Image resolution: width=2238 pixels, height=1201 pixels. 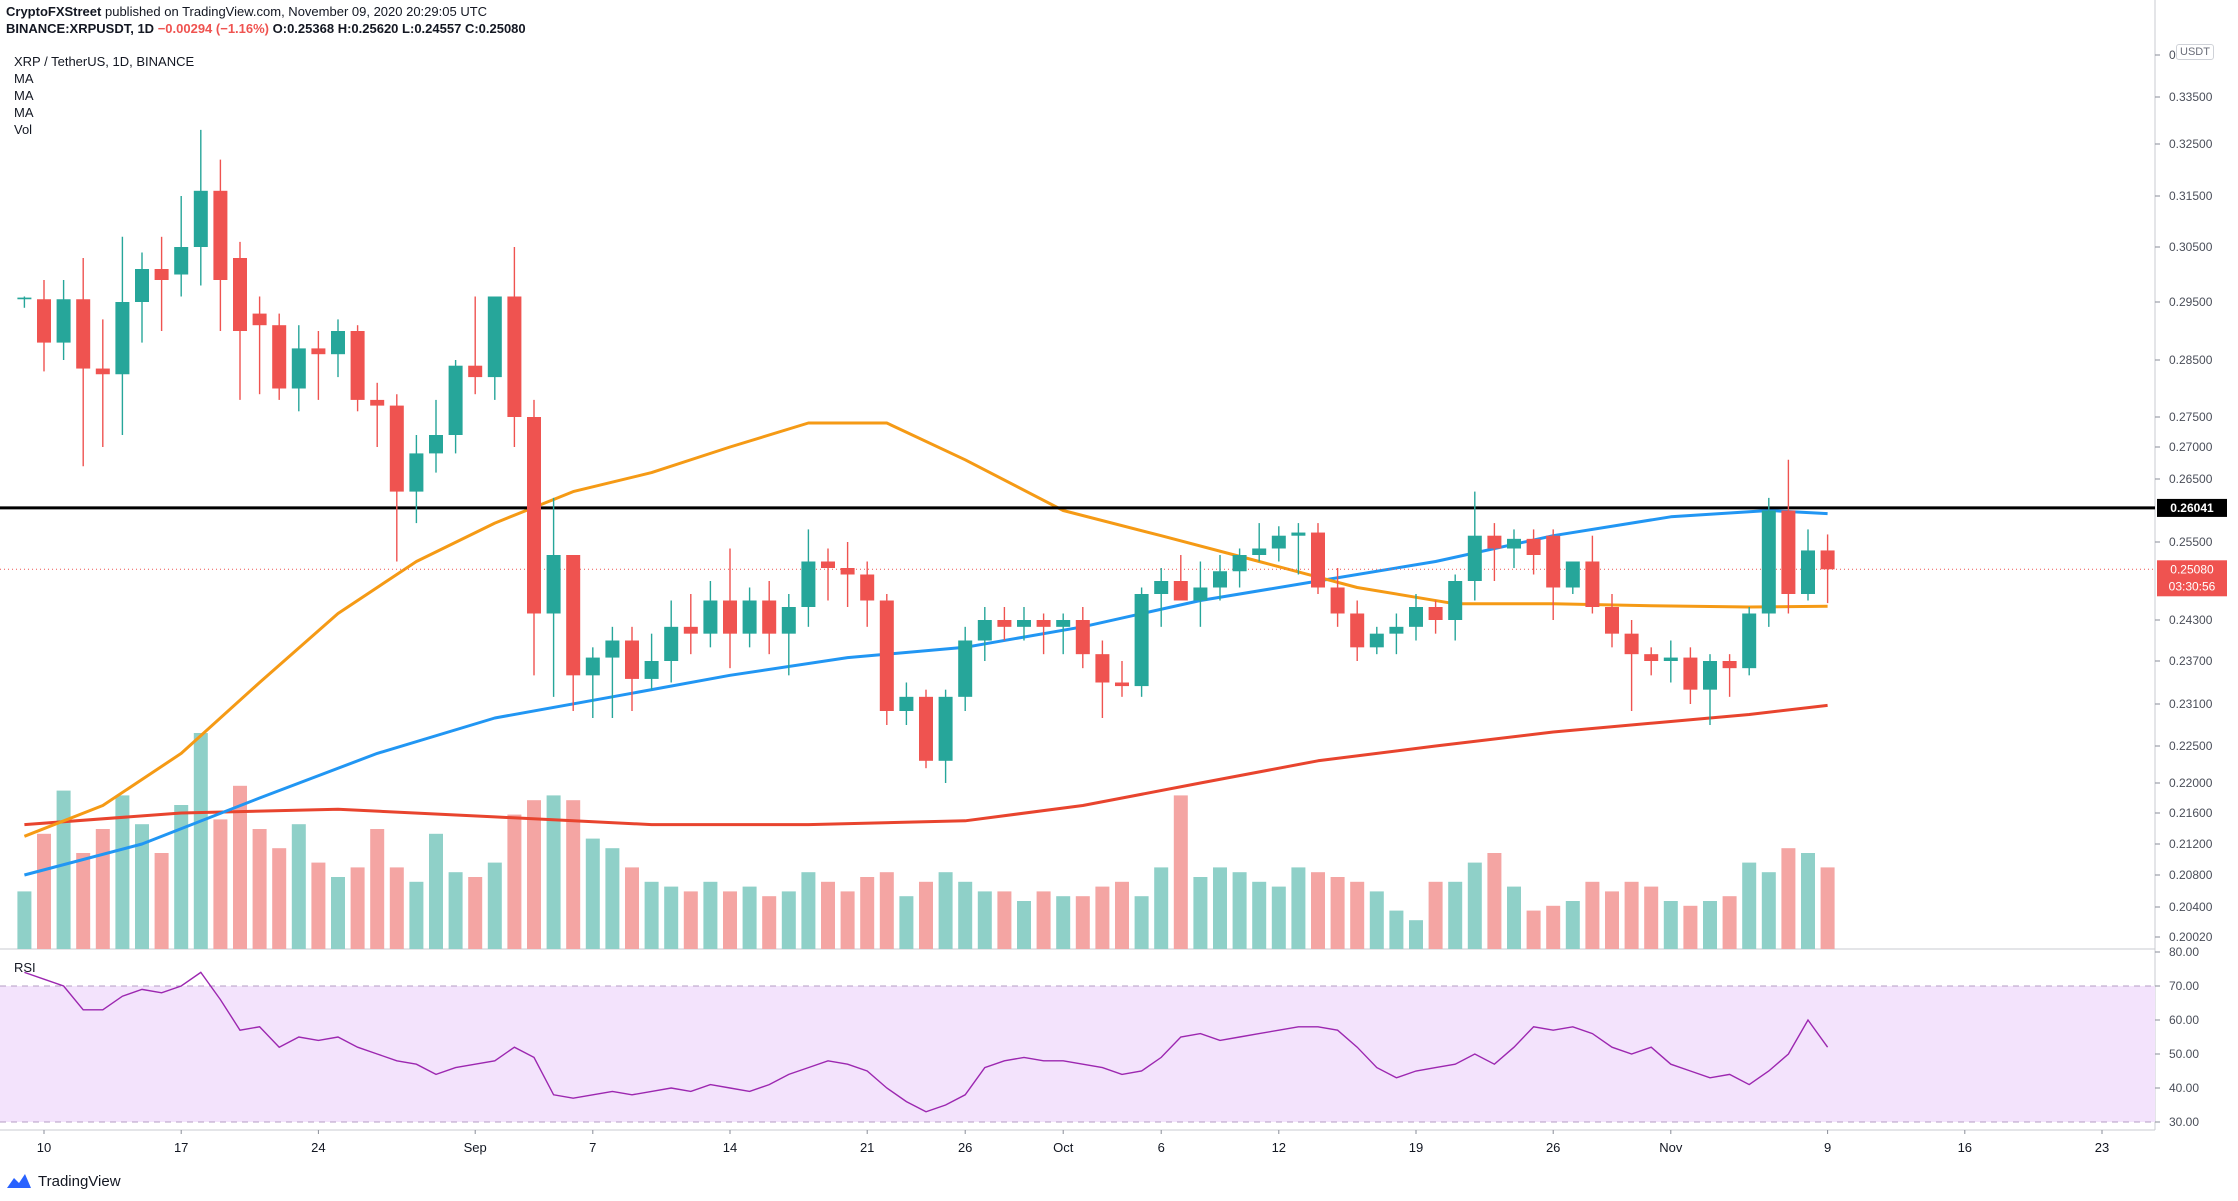 I want to click on resistance-price-label: 0.26041, so click(x=2192, y=508).